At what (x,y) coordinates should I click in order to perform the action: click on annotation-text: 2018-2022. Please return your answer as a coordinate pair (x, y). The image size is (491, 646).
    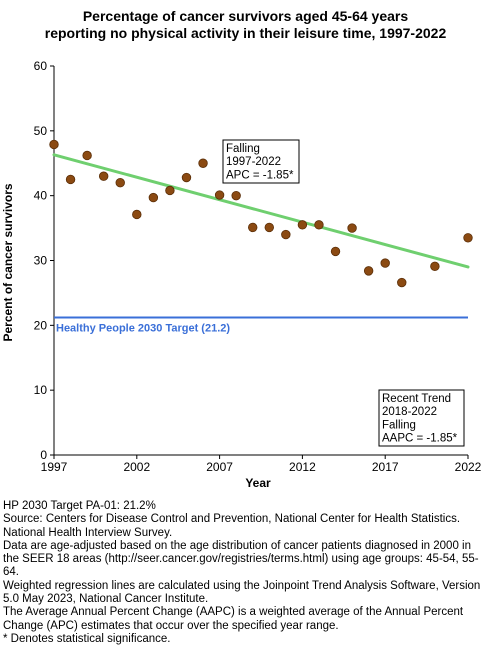
    Looking at the image, I should click on (409, 412).